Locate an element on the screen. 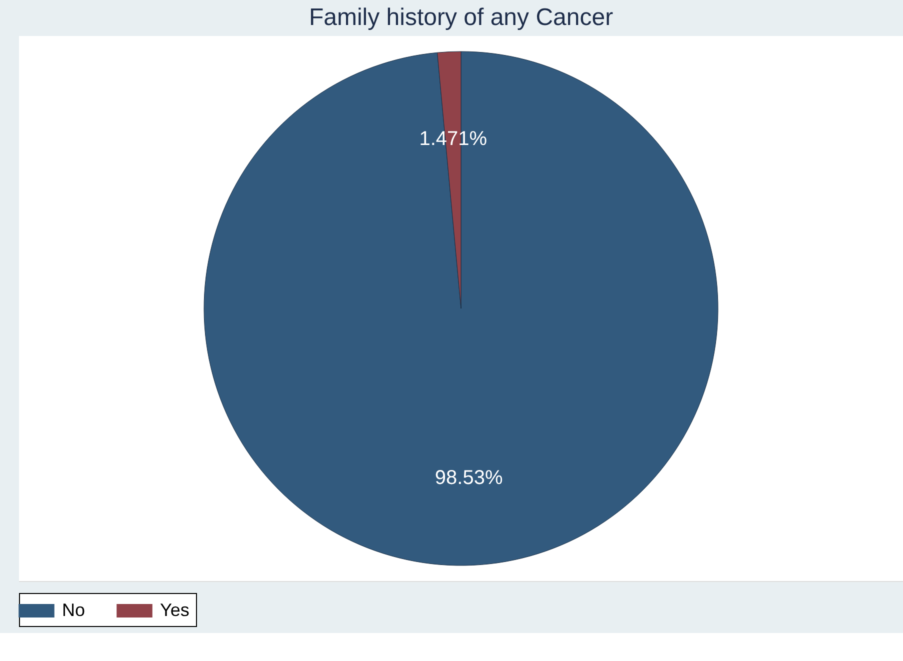  chart-title: Family history of any Cancer is located at coordinates (461, 17).